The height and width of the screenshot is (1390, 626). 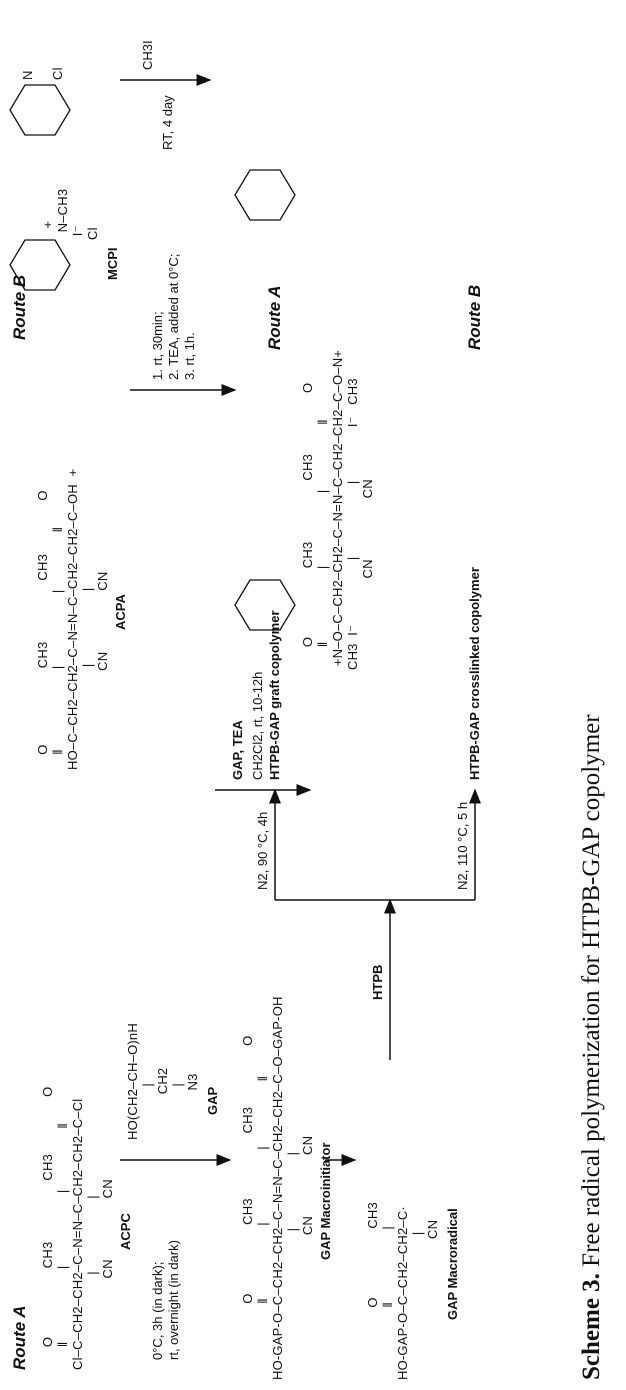 I want to click on crosslinked-product-label: HTPB-GAP crosslinked copolymer, so click(x=474, y=673).